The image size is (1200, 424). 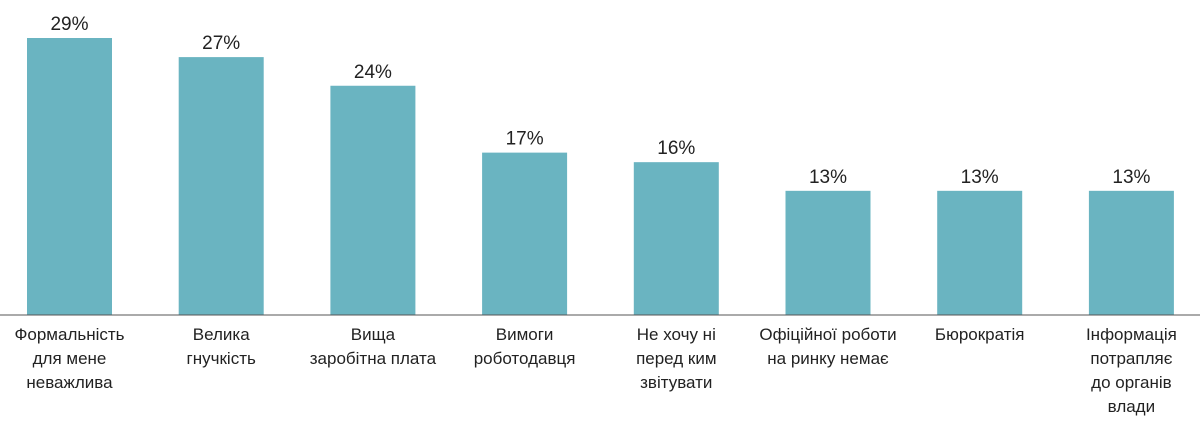 I want to click on data-label: 29%, so click(x=69, y=24).